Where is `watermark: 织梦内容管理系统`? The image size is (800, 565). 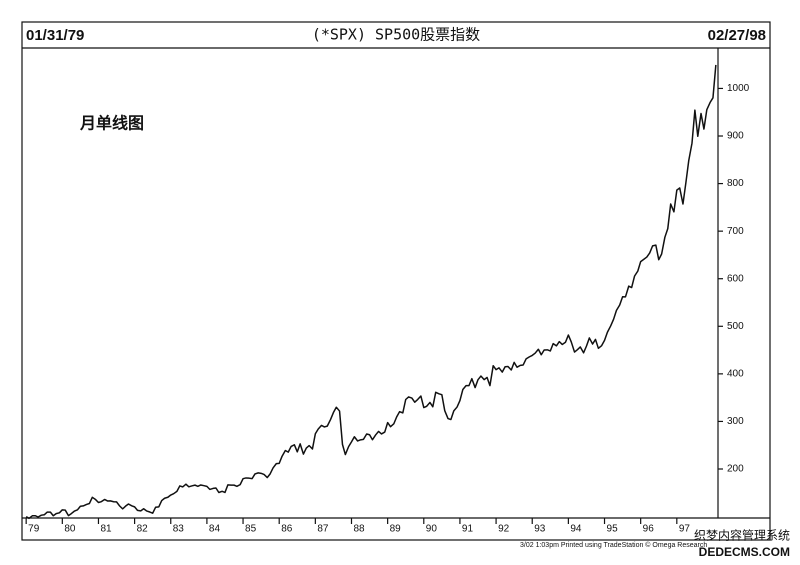
watermark: 织梦内容管理系统 is located at coordinates (742, 535).